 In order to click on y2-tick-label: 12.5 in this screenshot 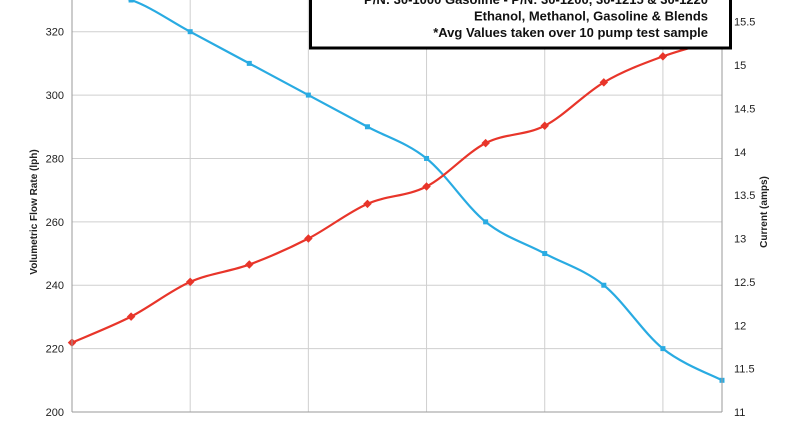, I will do `click(744, 283)`.